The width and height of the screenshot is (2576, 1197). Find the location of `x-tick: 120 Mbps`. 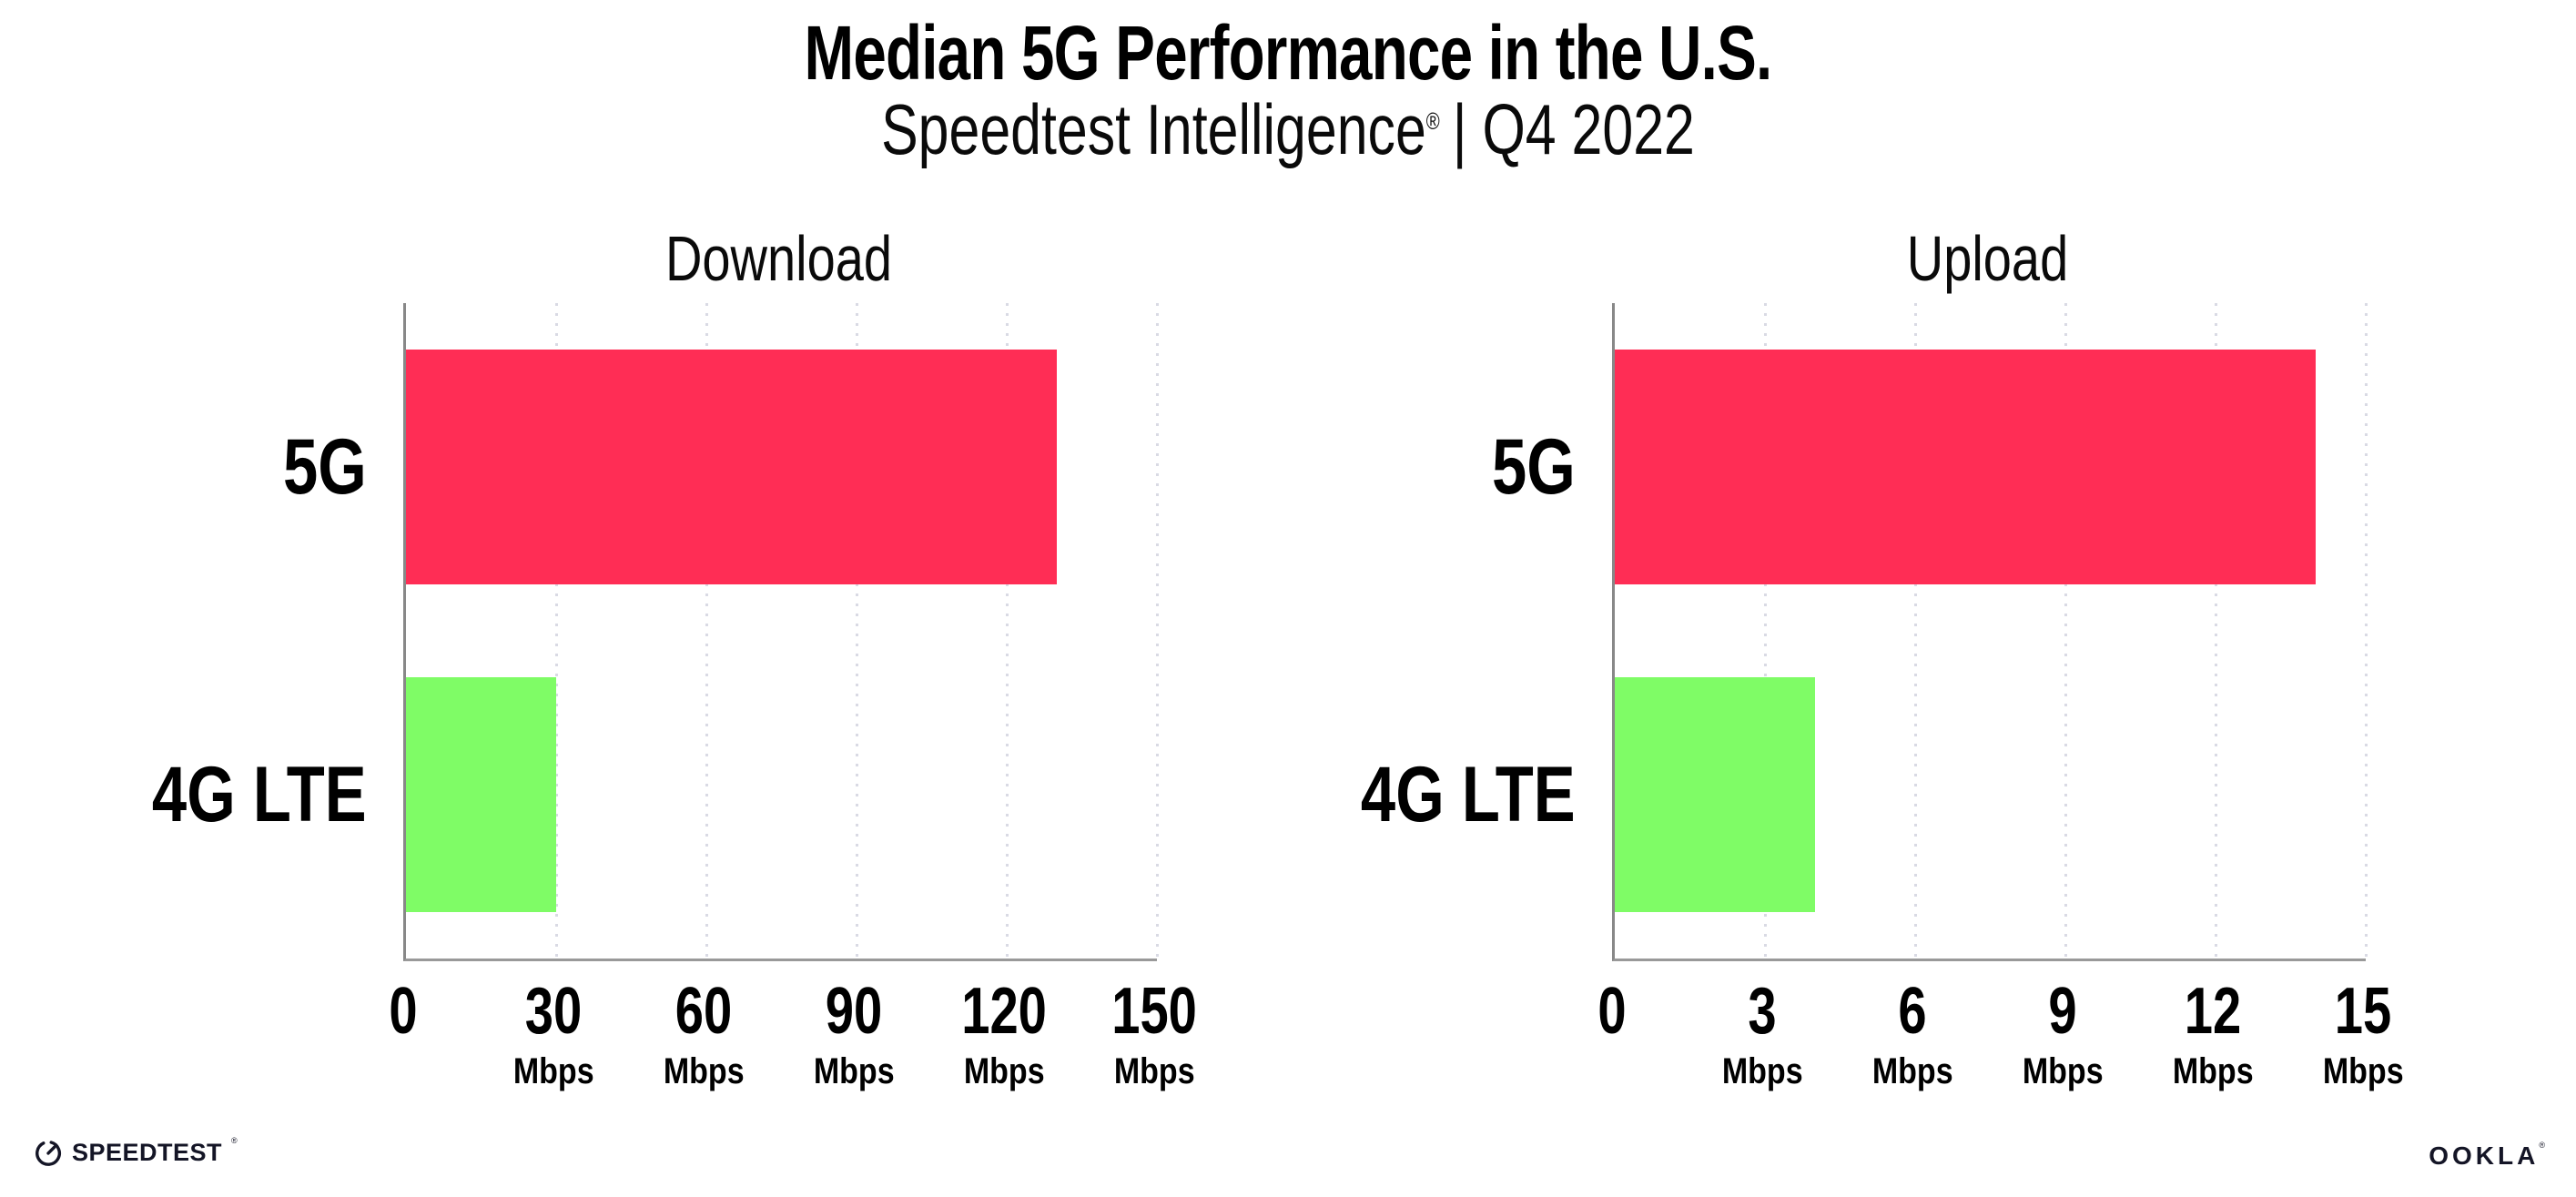

x-tick: 120 Mbps is located at coordinates (1004, 1034).